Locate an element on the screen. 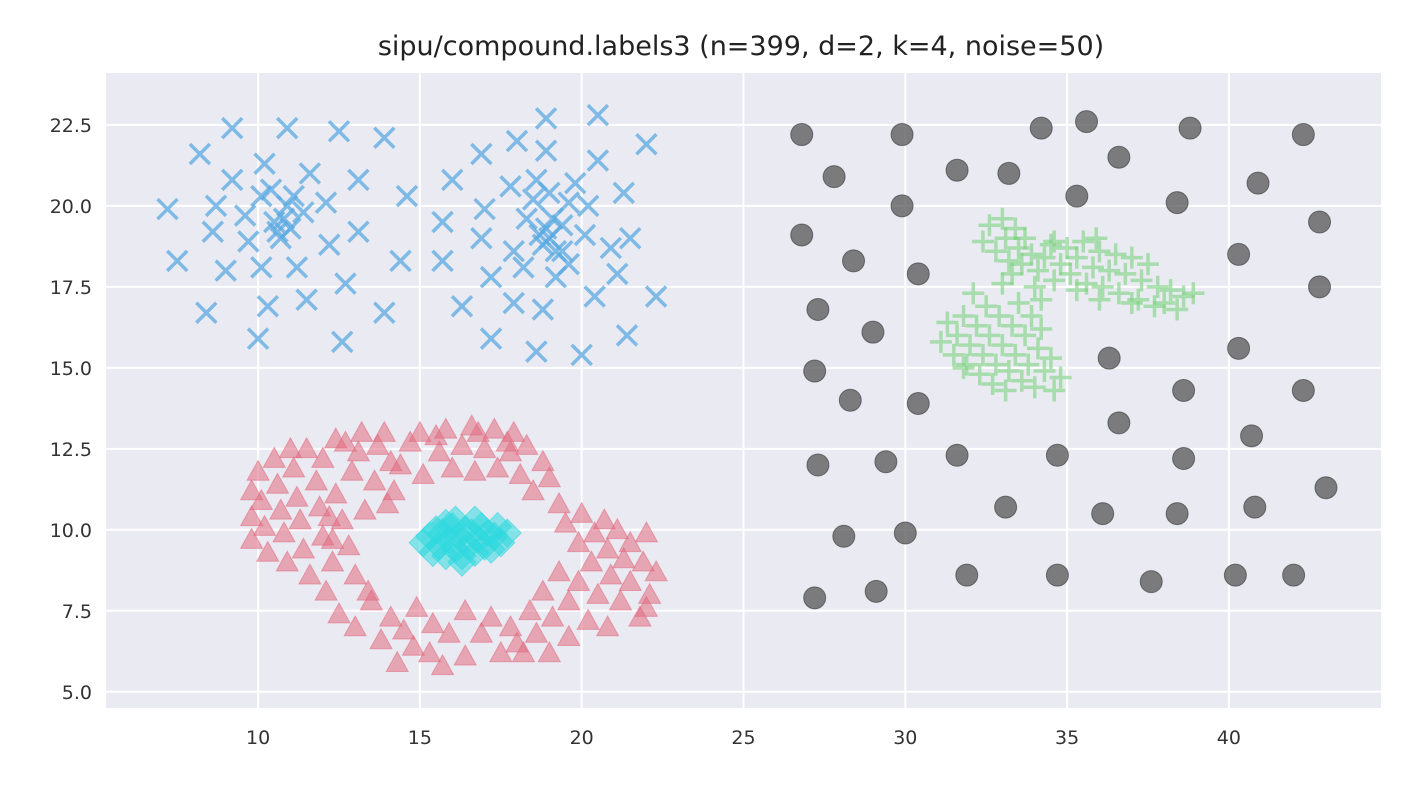 The image size is (1404, 785). y-tick-label: 5.0 is located at coordinates (77, 693).